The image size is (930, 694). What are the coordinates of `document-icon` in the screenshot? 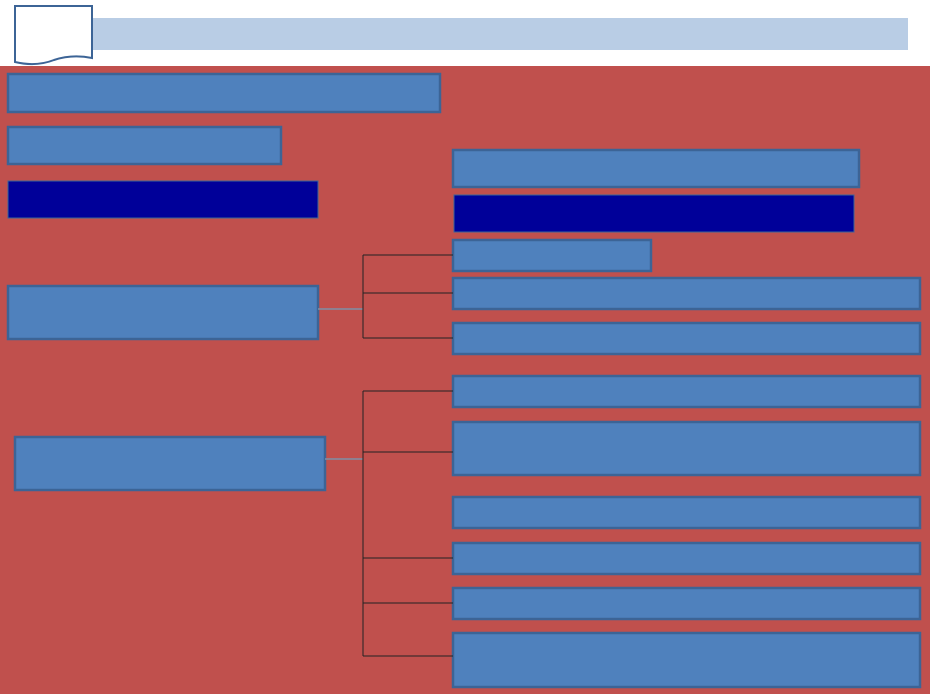 It's located at (53, 35).